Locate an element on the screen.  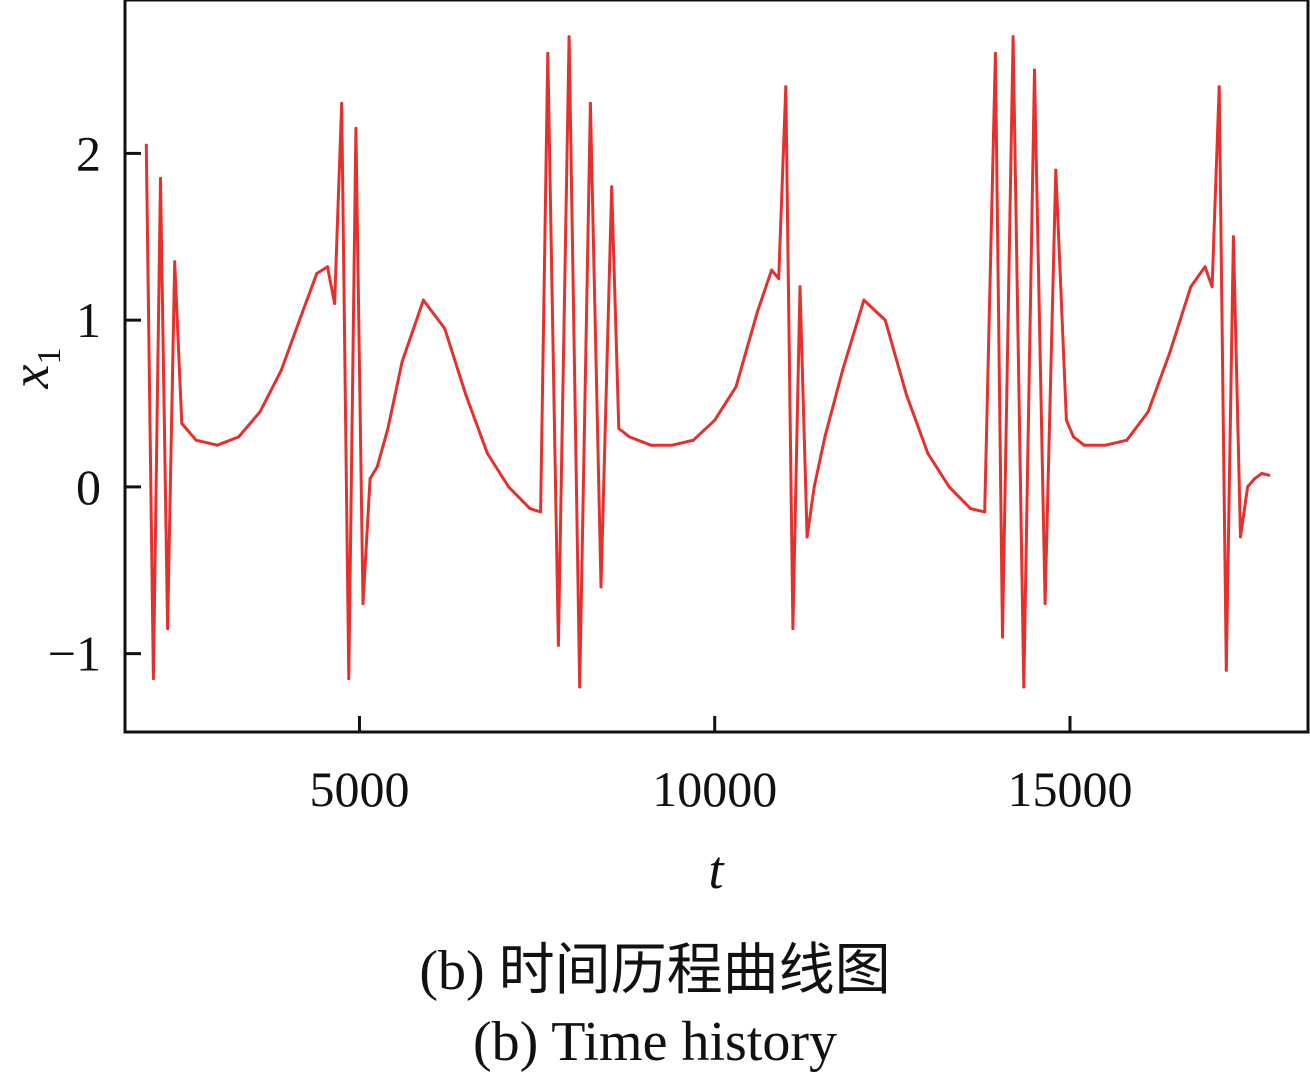
y-axis-label: x1 is located at coordinates (34, 369).